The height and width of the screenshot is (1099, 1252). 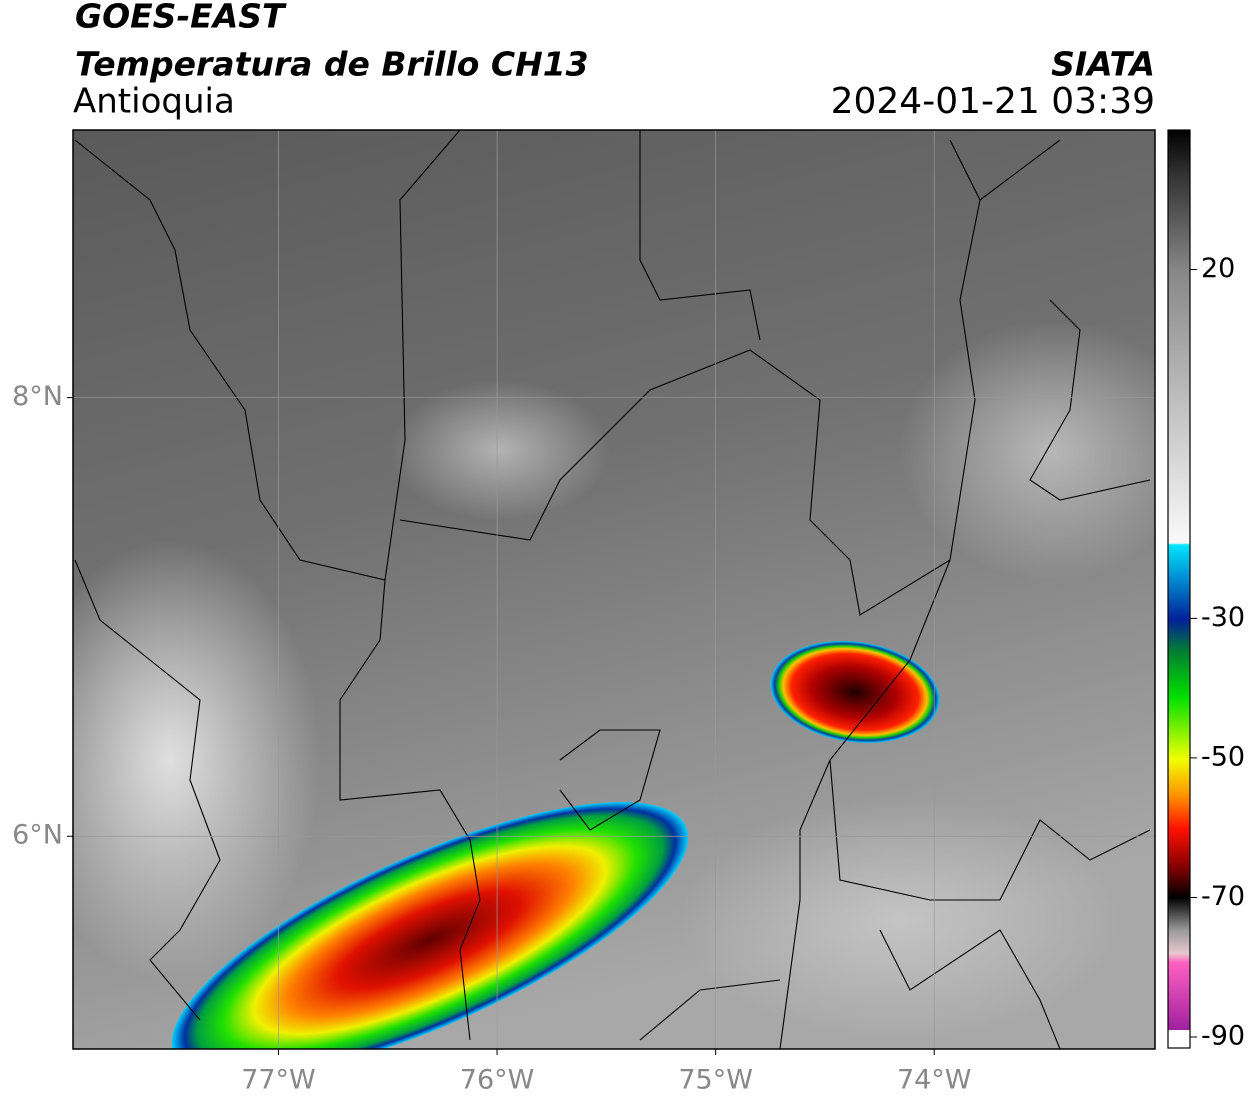 I want to click on colorbar-extension, so click(x=1179, y=1039).